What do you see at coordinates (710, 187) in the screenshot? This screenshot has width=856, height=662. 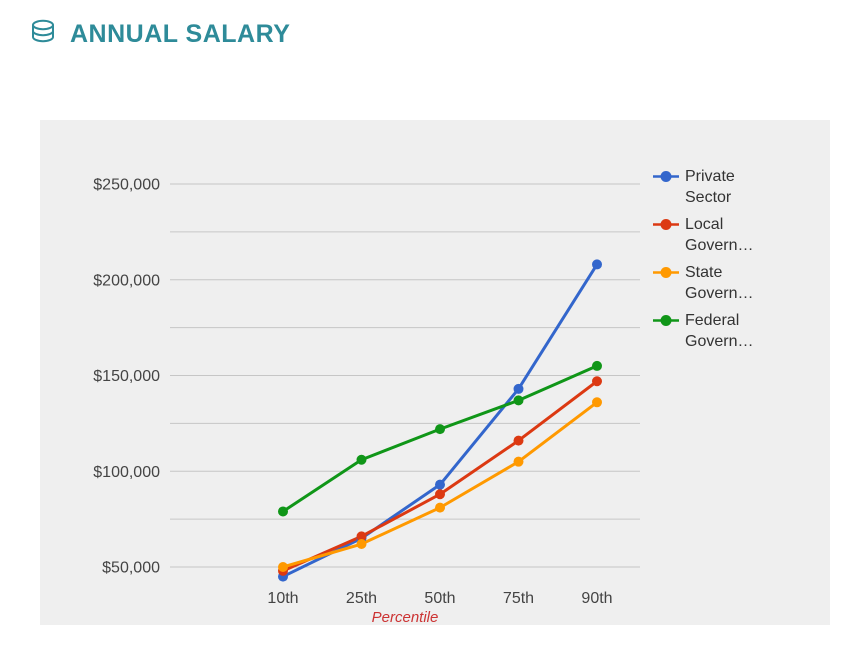 I see `legend-label: Private Sector` at bounding box center [710, 187].